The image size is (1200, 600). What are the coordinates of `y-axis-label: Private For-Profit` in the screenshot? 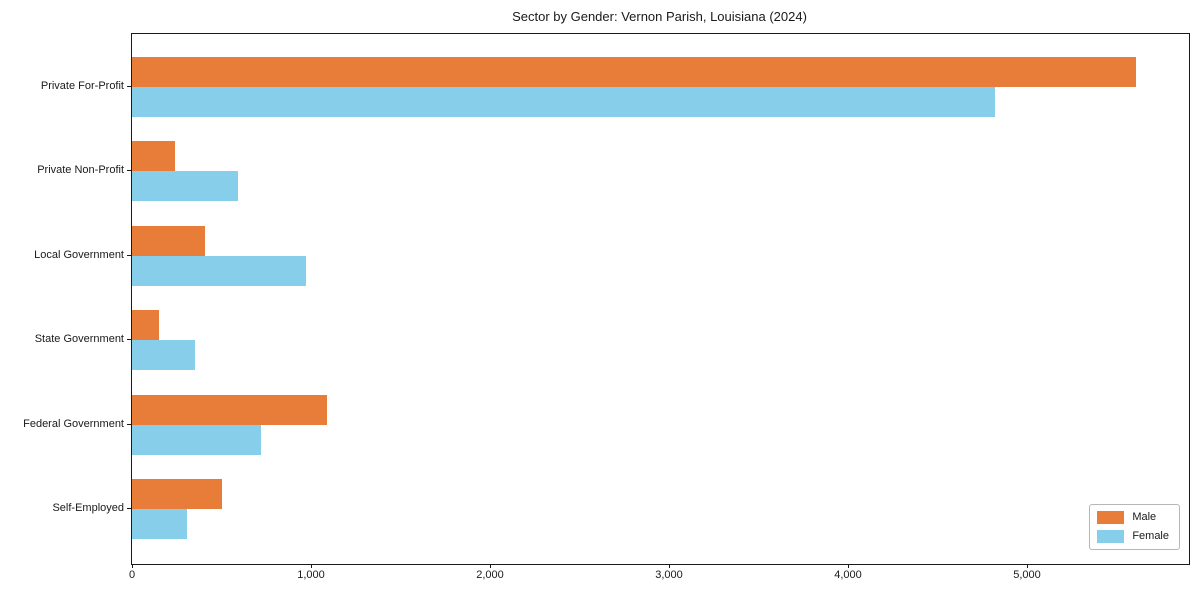 It's located at (82, 86).